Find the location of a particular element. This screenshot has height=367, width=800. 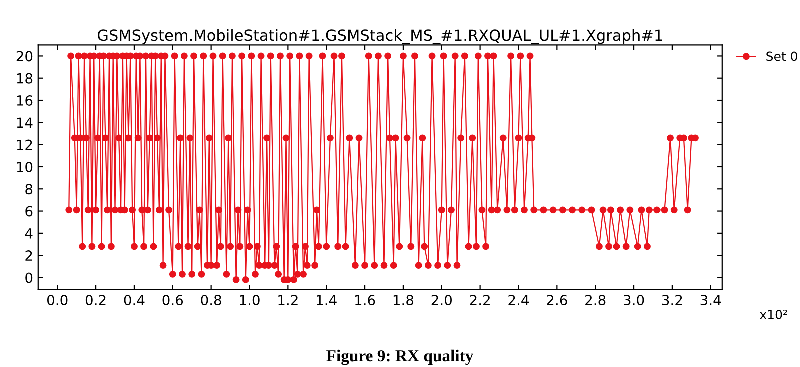

y-tick-label: 4 is located at coordinates (29, 233).